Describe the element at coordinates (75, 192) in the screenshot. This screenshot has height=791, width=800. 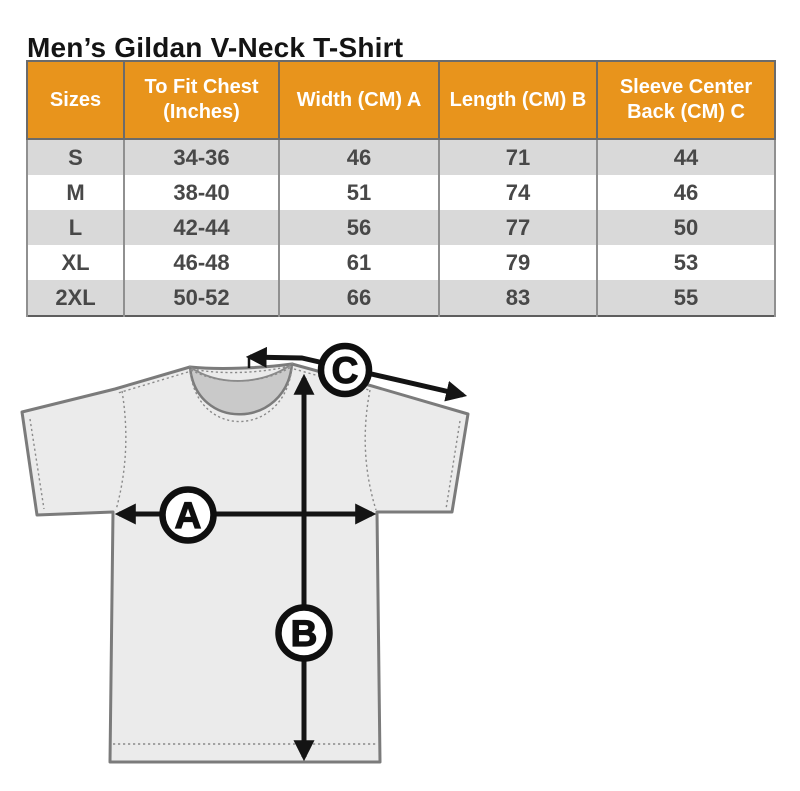
I see `size-cell: M` at that location.